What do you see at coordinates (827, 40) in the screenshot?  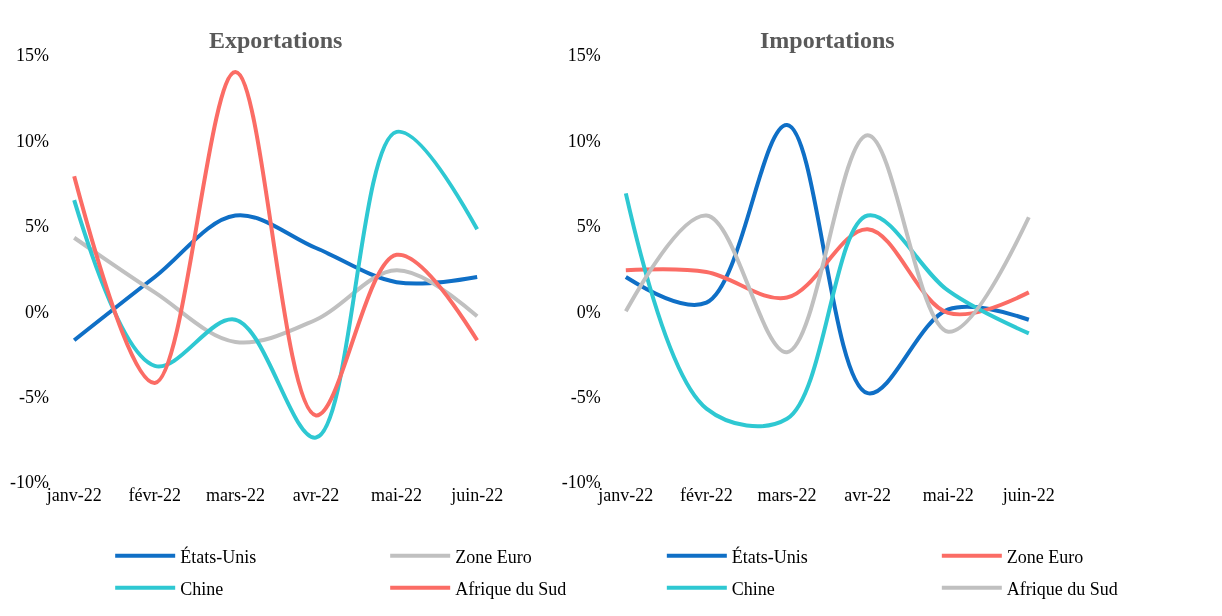 I see `chart-title: Importations` at bounding box center [827, 40].